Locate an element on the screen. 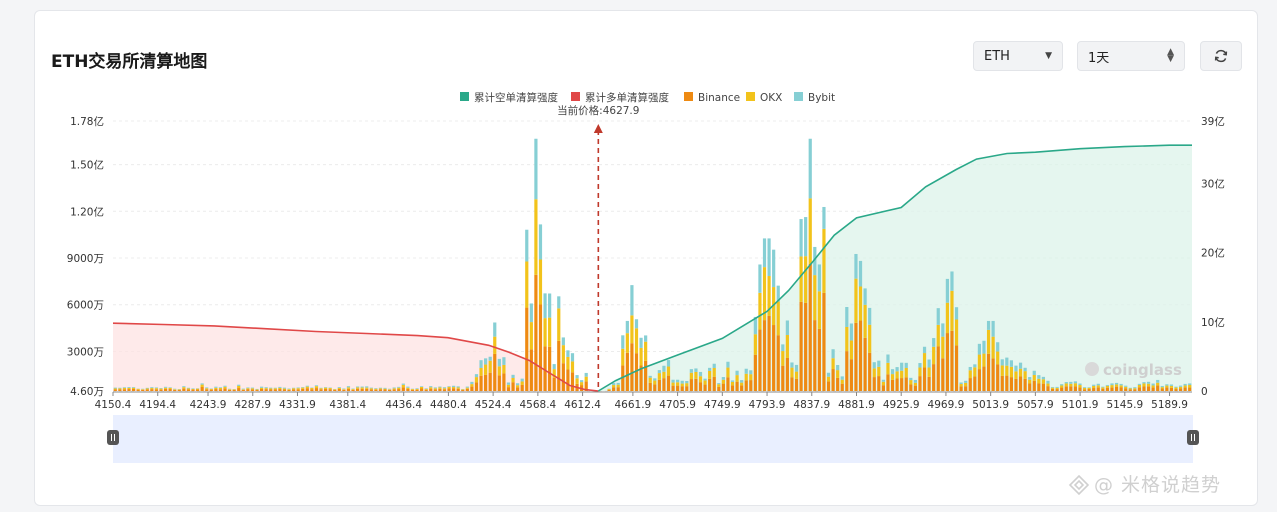 The image size is (1277, 512). x-axis-tick: 4287.9 is located at coordinates (252, 405).